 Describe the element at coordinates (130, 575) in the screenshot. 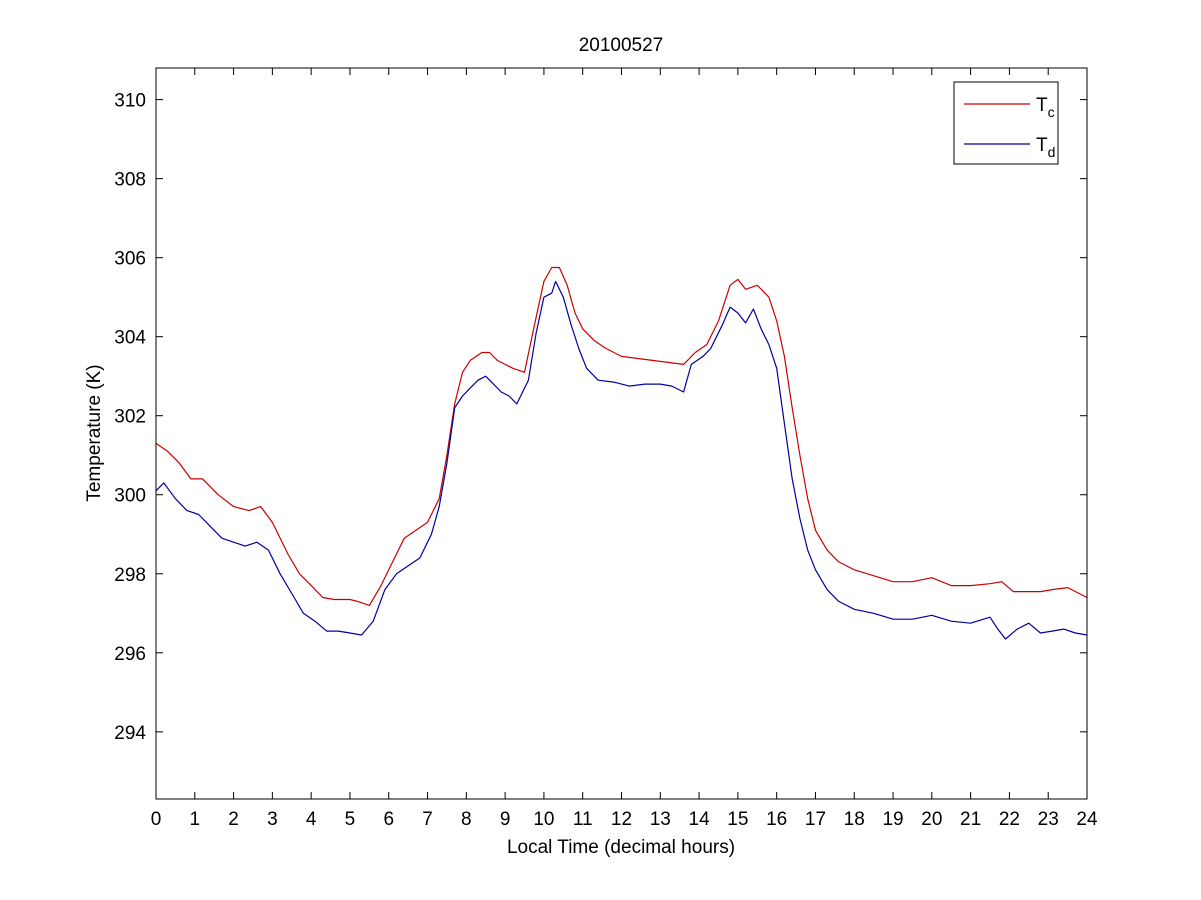

I see `y-tick-label: 298` at that location.